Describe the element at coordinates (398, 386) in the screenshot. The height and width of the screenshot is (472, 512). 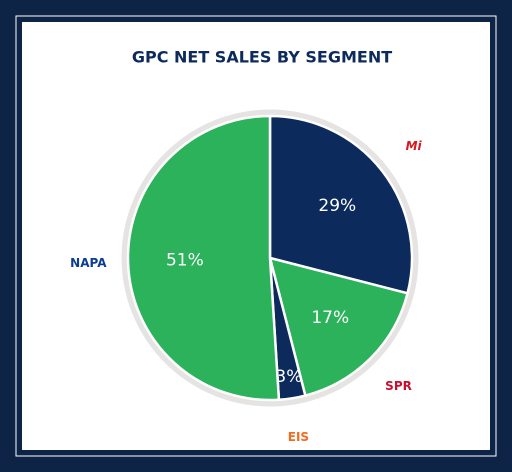
I see `segment-logo: SPR` at that location.